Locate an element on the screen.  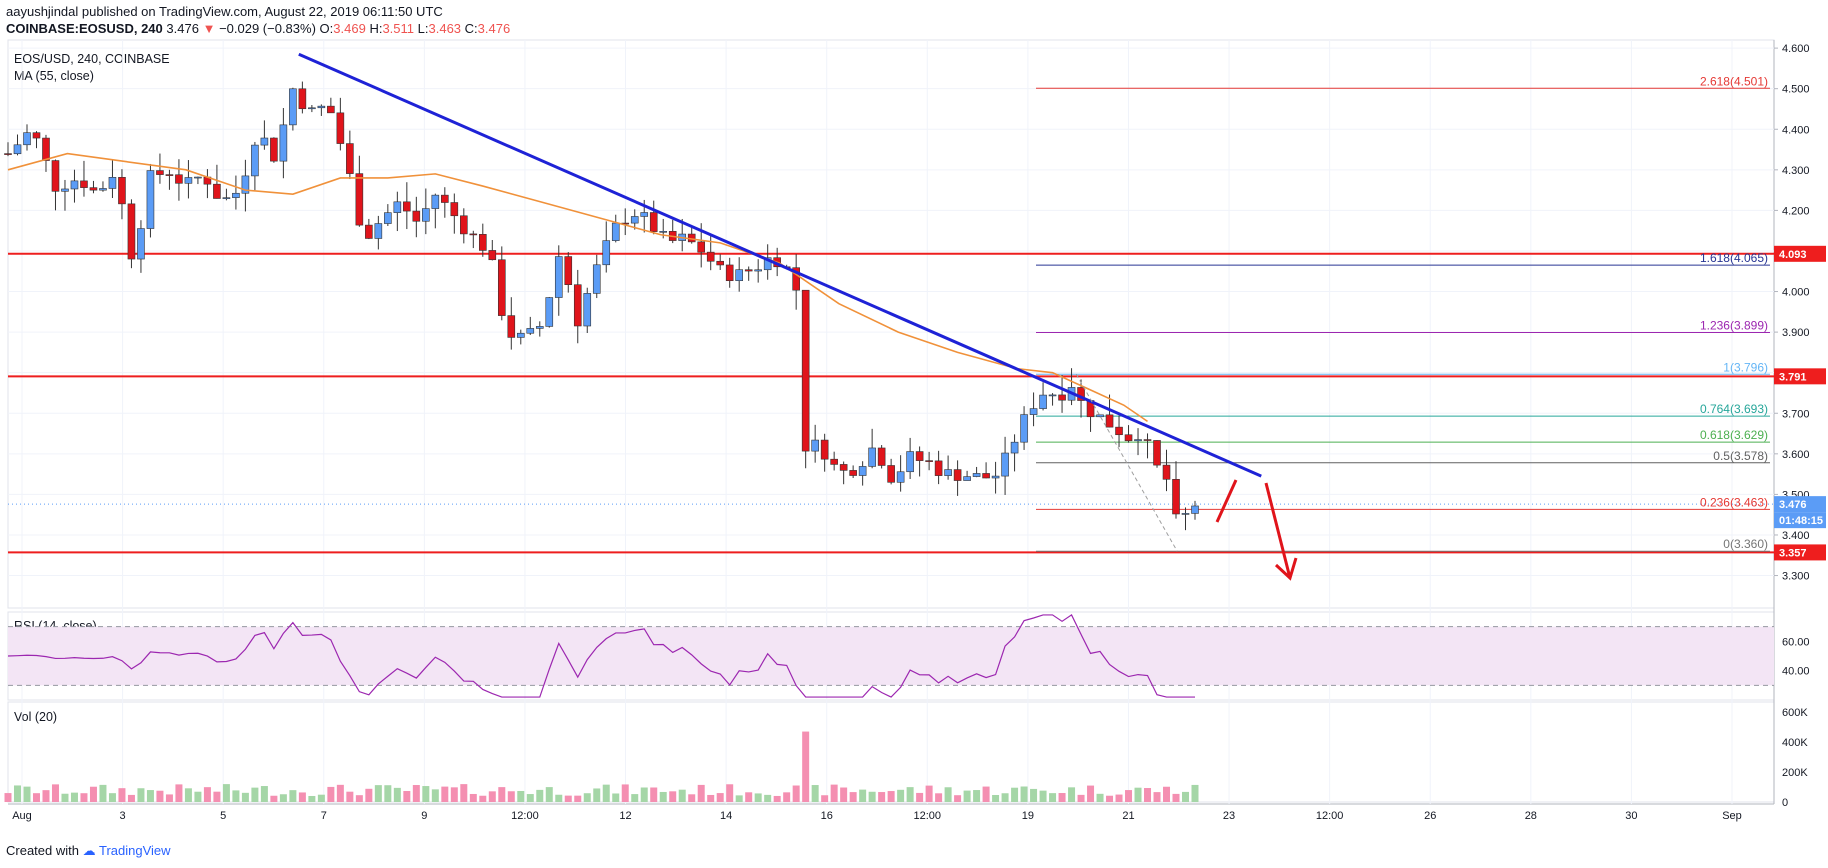
vol-legend: Vol (20) is located at coordinates (36, 717).